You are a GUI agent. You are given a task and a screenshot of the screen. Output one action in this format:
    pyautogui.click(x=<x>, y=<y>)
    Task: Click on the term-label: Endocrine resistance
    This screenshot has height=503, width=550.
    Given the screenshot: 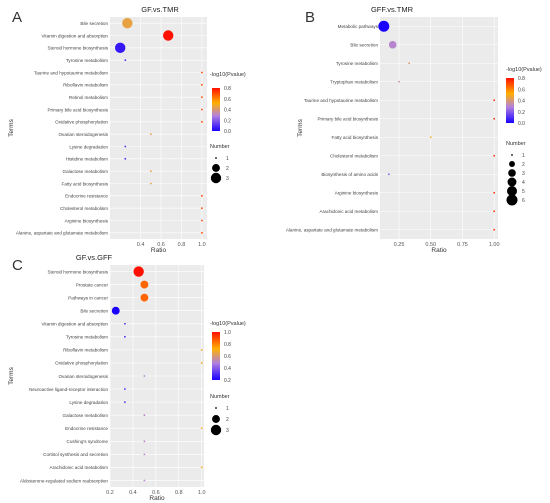 What is the action you would take?
    pyautogui.click(x=86, y=428)
    